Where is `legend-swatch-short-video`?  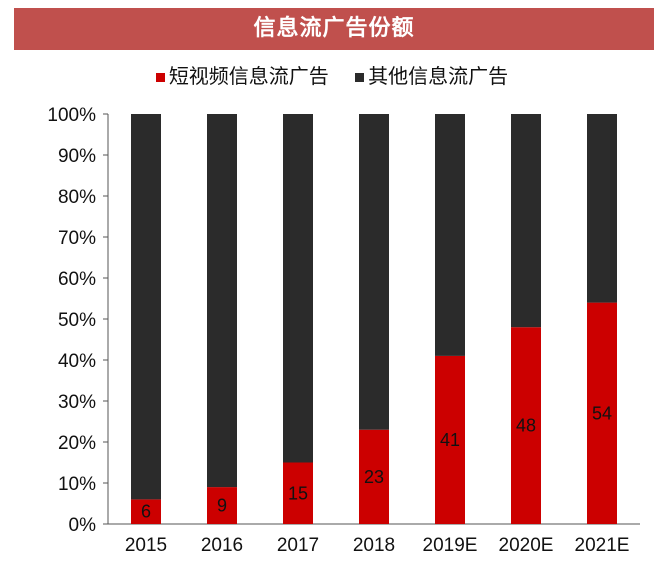
legend-swatch-short-video is located at coordinates (160, 77).